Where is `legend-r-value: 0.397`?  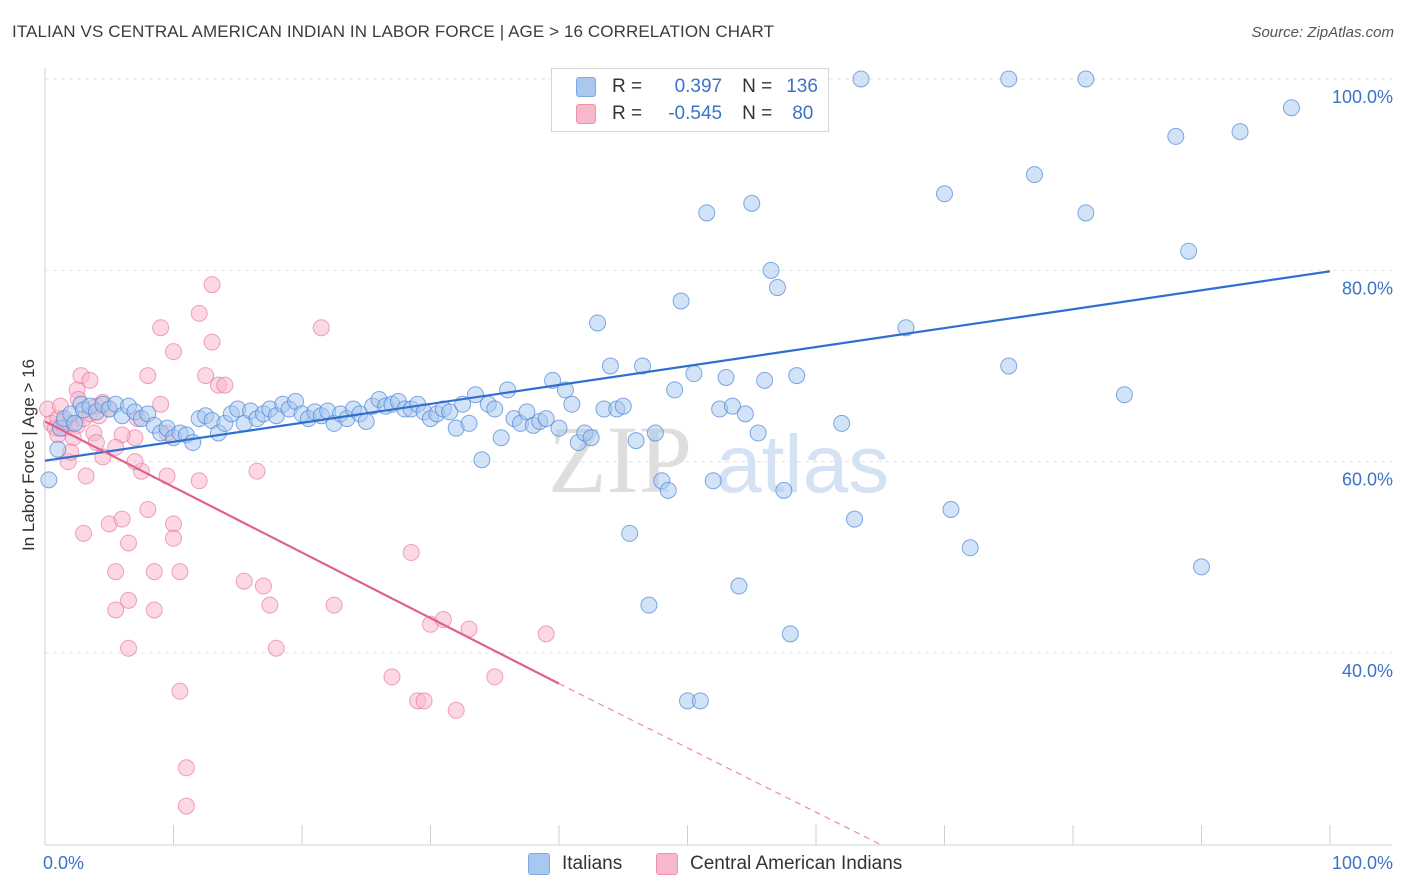
legend-r-value: 0.397 is located at coordinates (698, 86).